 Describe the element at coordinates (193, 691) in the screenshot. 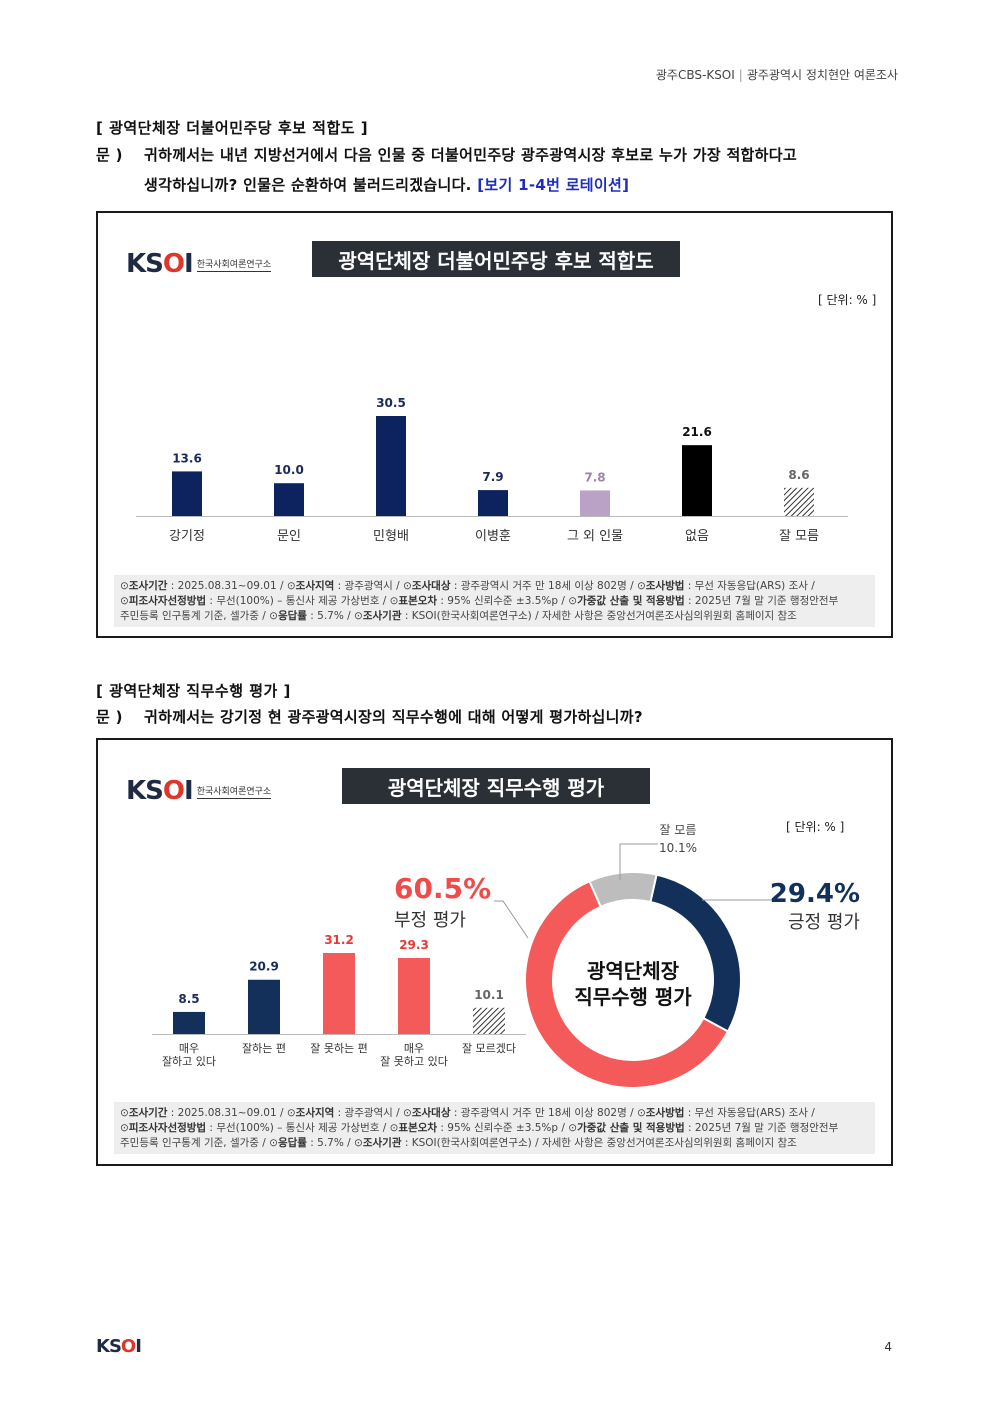

I see `section2-title: [ 광역단체장 직무수행 평가 ]` at that location.